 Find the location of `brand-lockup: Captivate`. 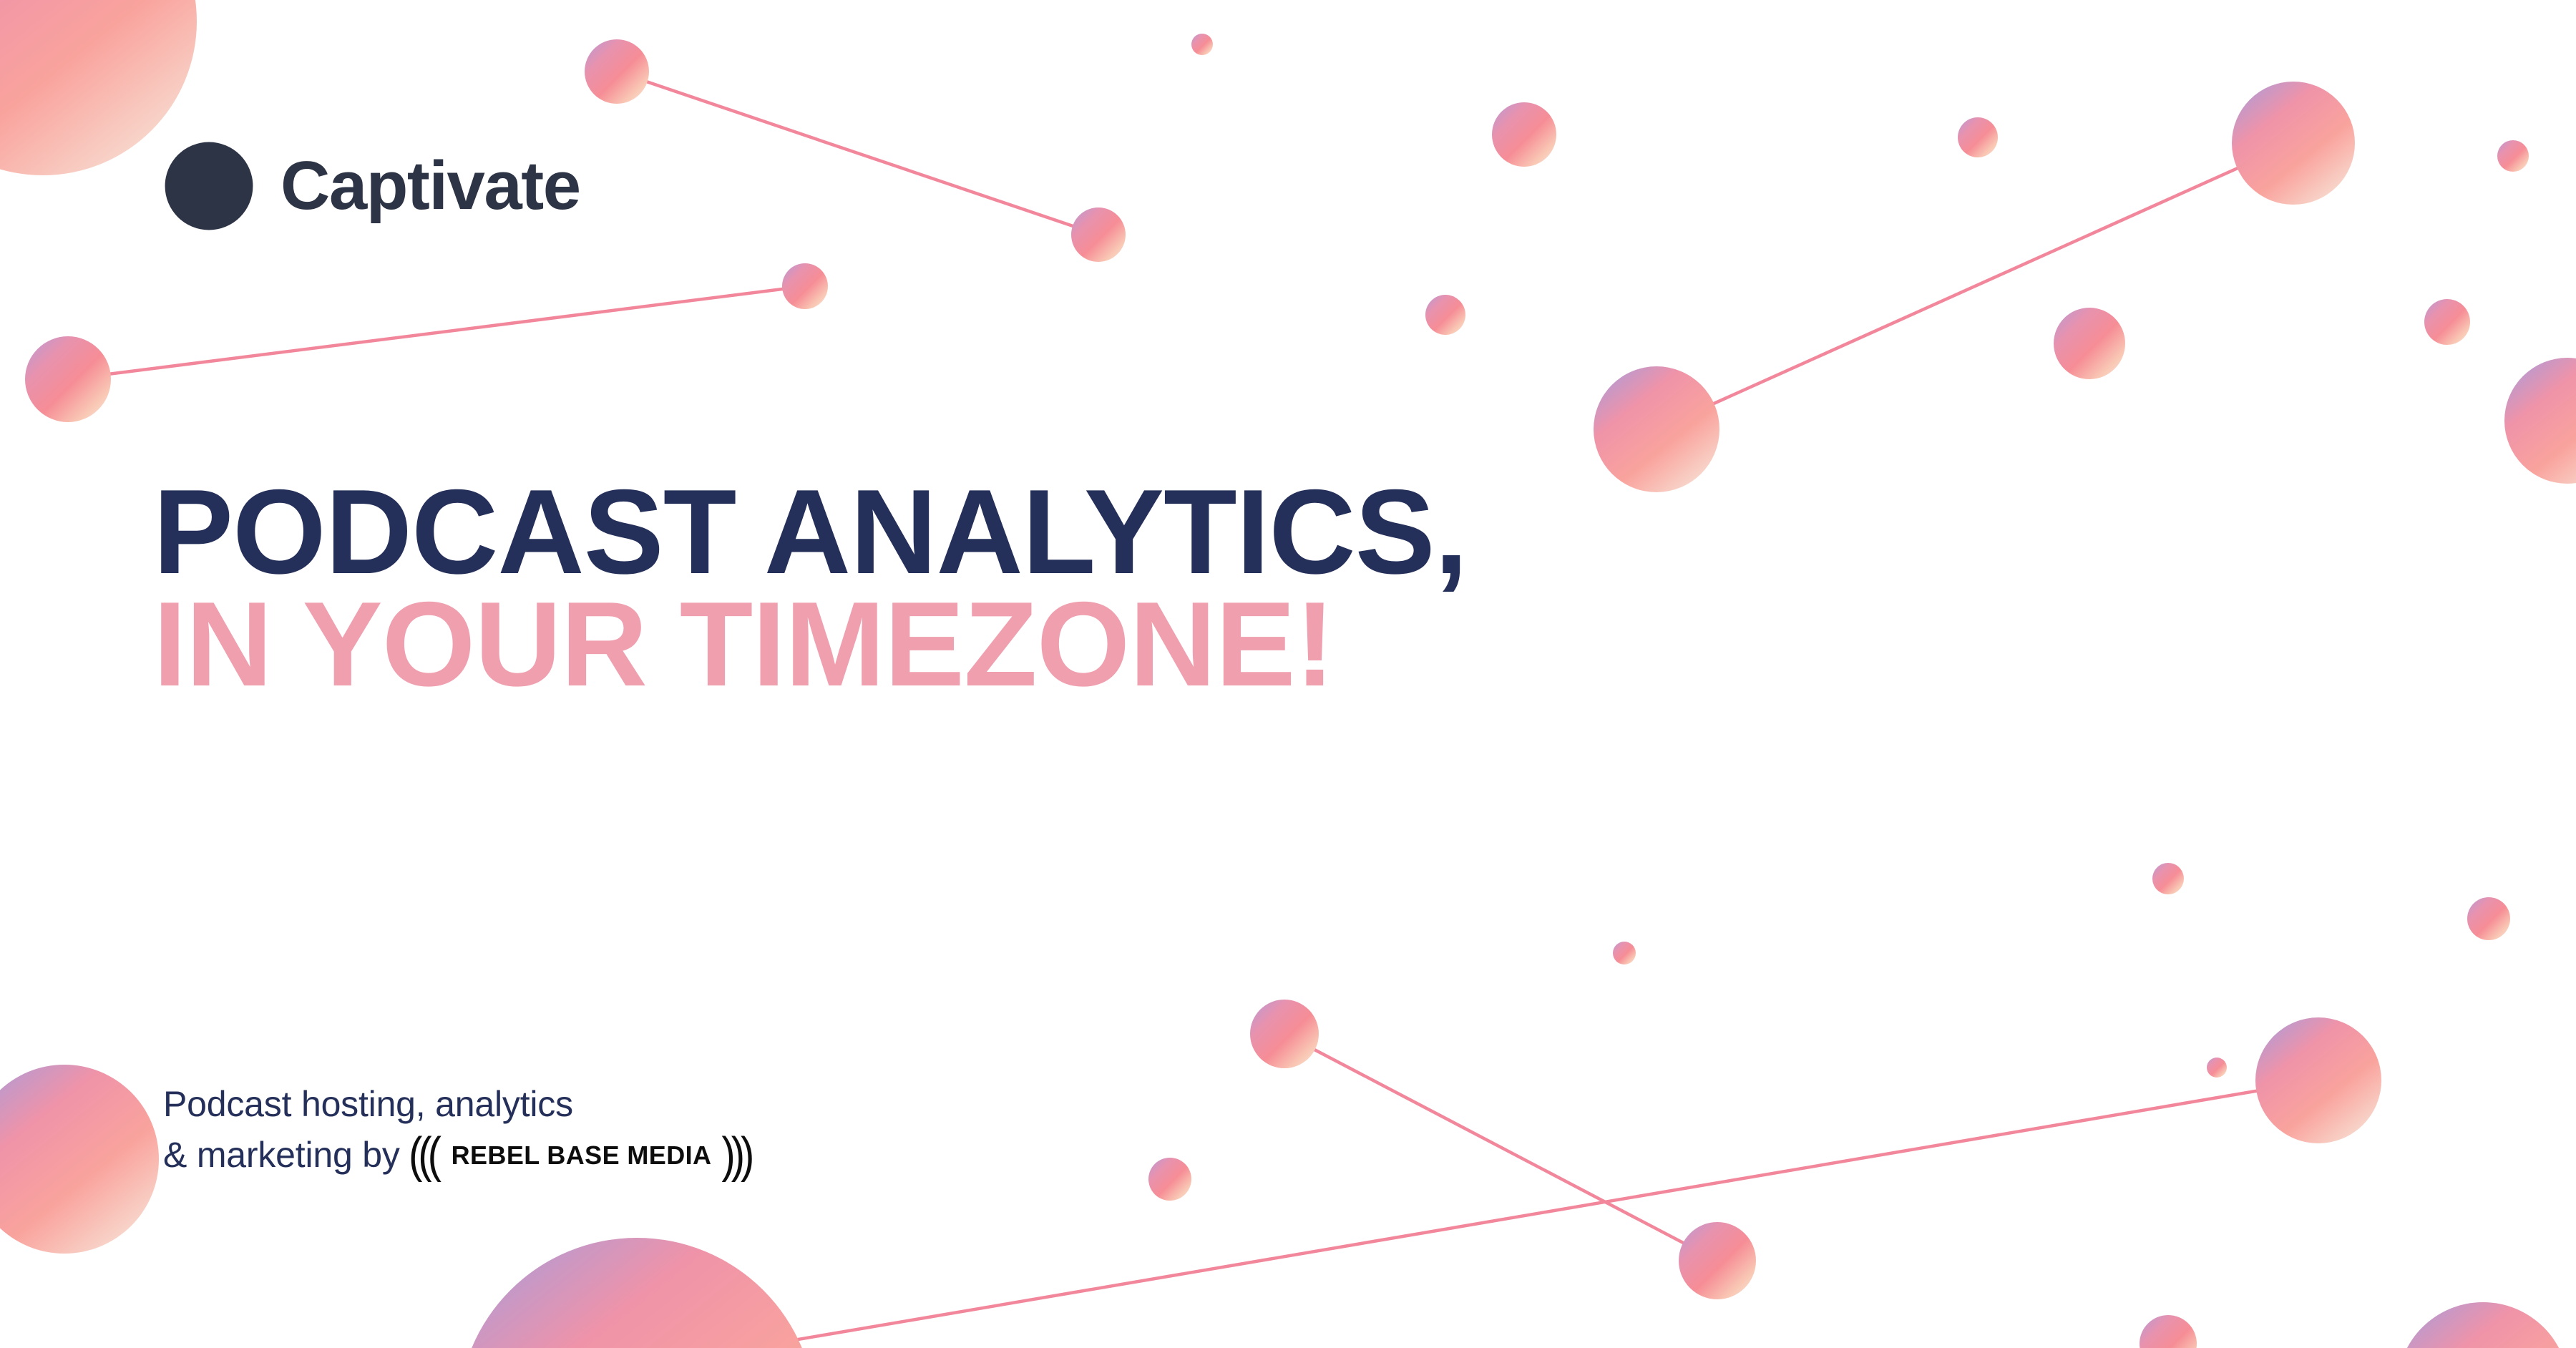

brand-lockup: Captivate is located at coordinates (372, 186).